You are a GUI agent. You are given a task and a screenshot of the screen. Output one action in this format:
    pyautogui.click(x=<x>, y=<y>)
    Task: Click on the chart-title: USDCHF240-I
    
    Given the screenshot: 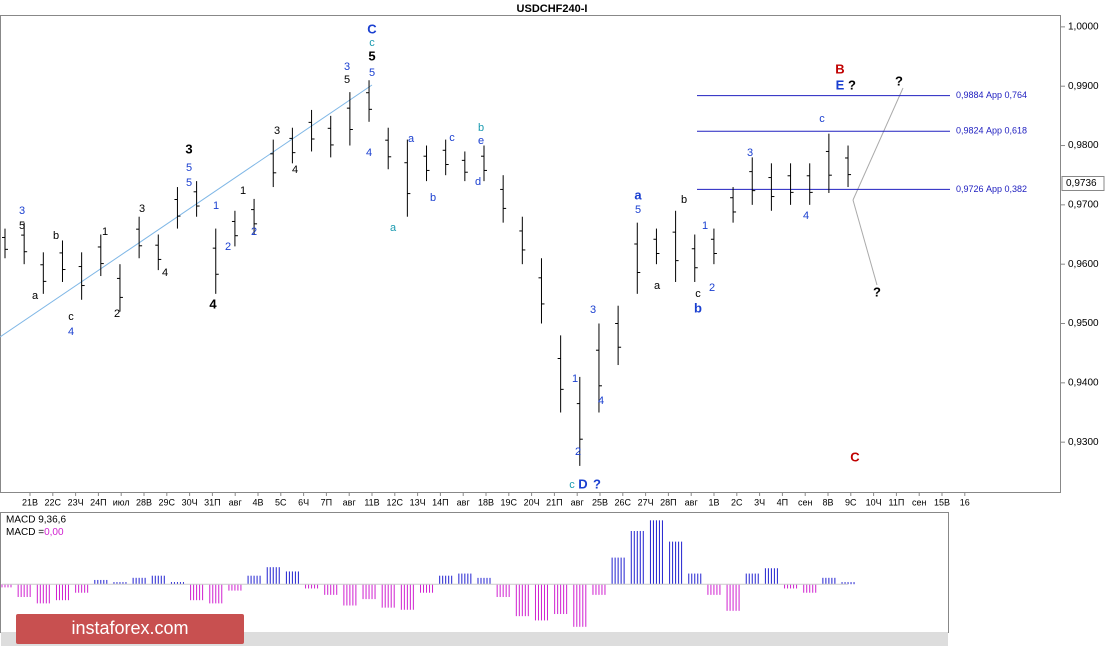 What is the action you would take?
    pyautogui.click(x=552, y=9)
    